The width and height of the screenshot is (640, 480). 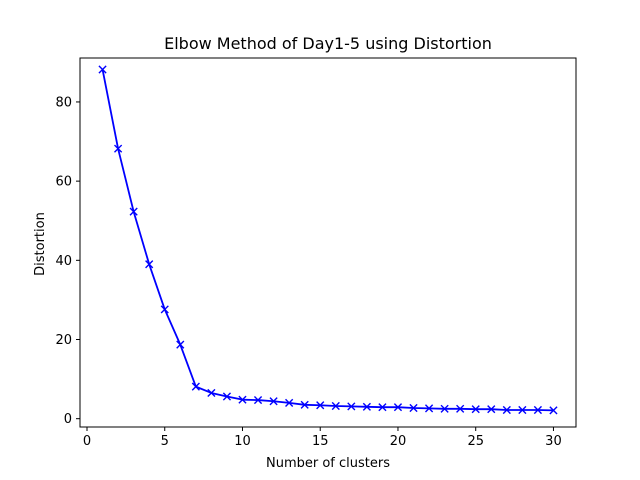 What do you see at coordinates (63, 182) in the screenshot?
I see `y-tick-label: 60` at bounding box center [63, 182].